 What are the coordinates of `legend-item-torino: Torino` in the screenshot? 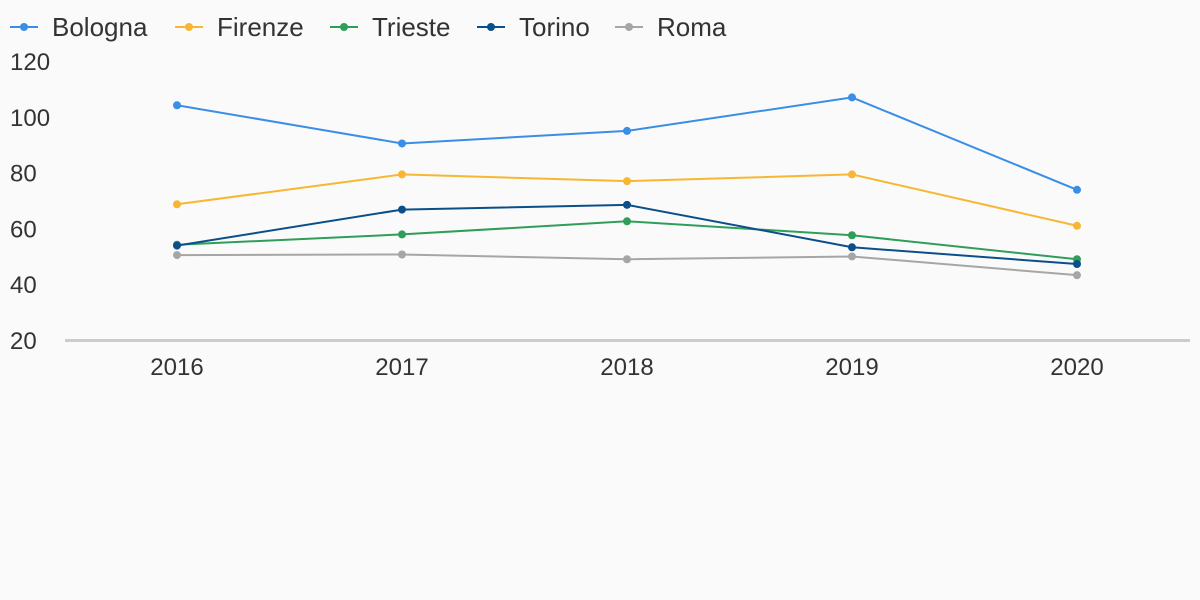 It's located at (533, 27).